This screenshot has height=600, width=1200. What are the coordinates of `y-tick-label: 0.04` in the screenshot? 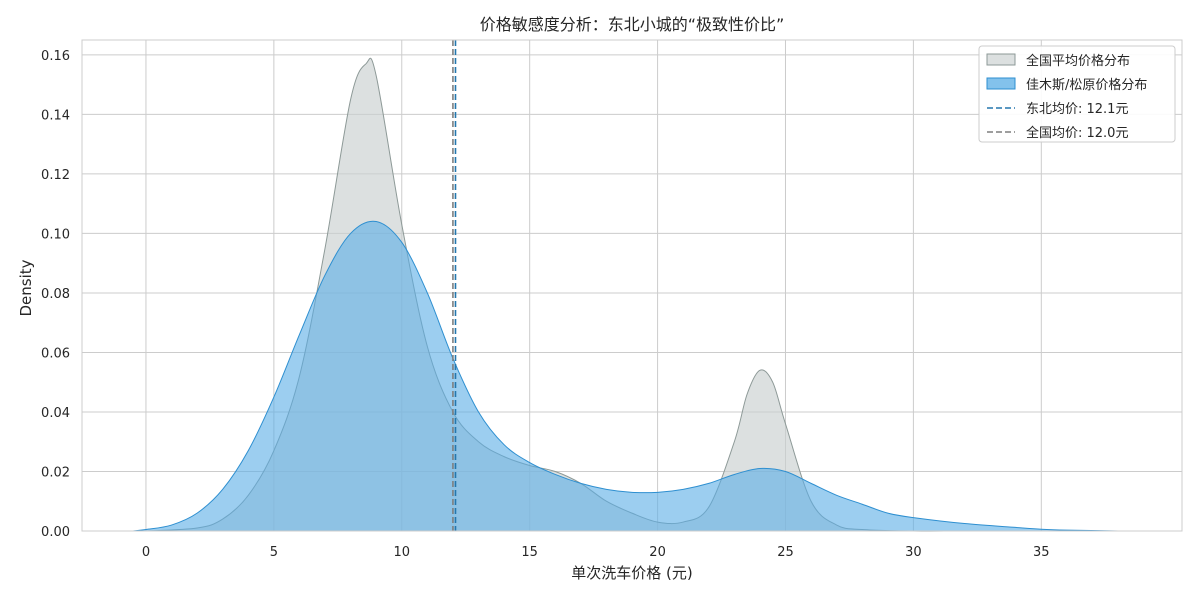 It's located at (55, 413).